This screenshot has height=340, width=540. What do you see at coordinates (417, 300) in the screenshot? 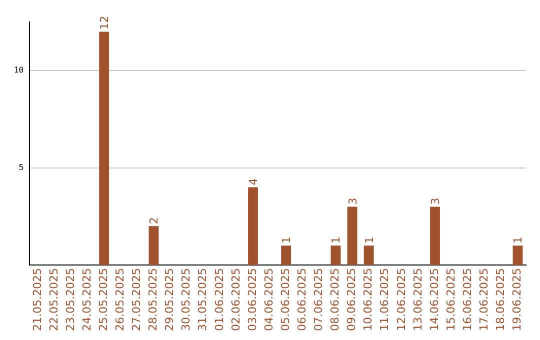
I see `x-tick-label: 13.06.2025` at bounding box center [417, 300].